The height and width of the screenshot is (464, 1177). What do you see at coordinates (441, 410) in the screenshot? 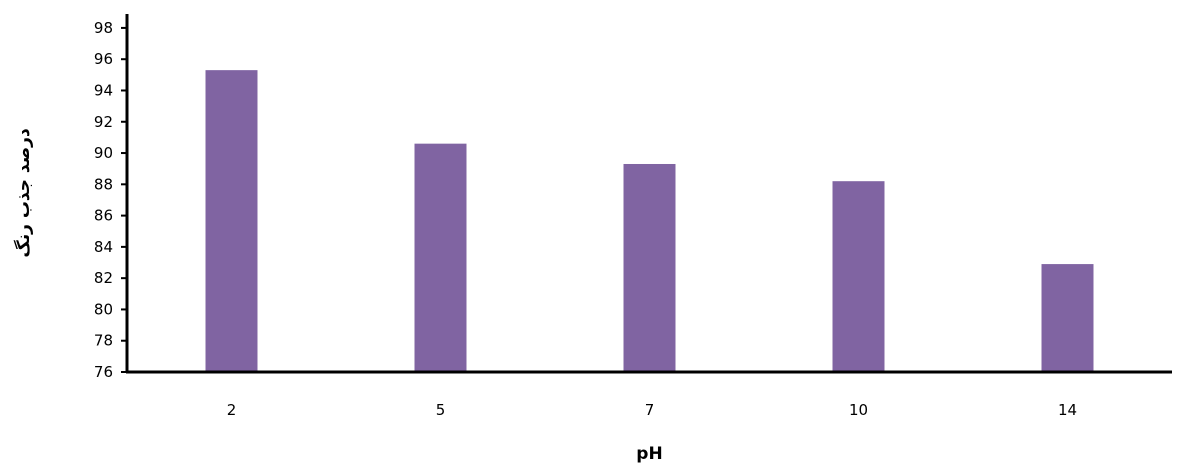
I see `x-tick-label: 5` at bounding box center [441, 410].